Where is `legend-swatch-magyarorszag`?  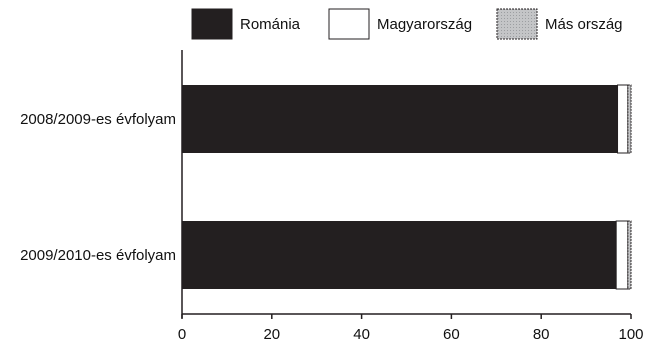
legend-swatch-magyarorszag is located at coordinates (349, 24).